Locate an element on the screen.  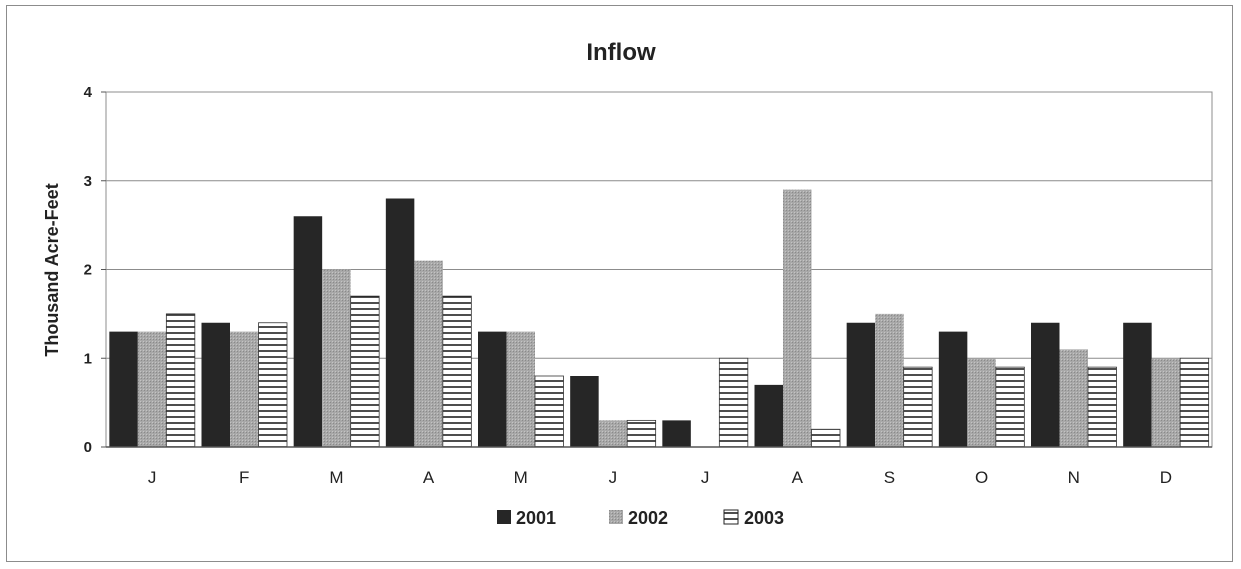
legend: 2001 2002 2003 is located at coordinates (640, 518).